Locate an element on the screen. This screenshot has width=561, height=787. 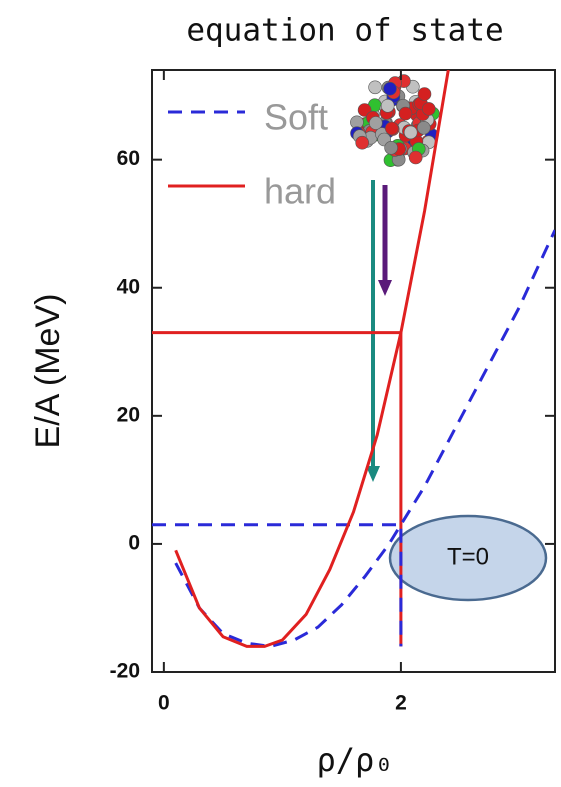
annotation: T=0 is located at coordinates (468, 556).